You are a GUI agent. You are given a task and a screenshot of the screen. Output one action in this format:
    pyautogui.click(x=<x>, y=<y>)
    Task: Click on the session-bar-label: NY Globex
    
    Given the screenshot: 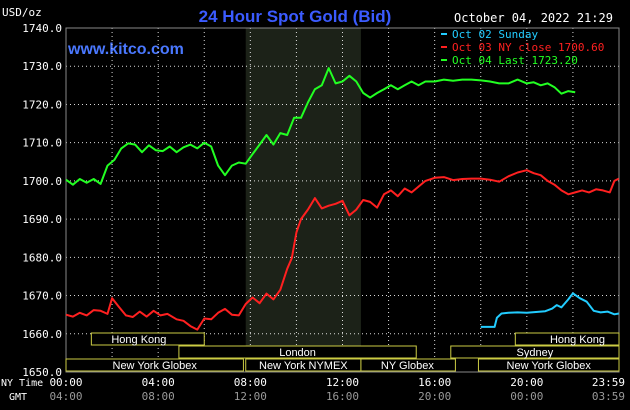 What is the action you would take?
    pyautogui.click(x=407, y=366)
    